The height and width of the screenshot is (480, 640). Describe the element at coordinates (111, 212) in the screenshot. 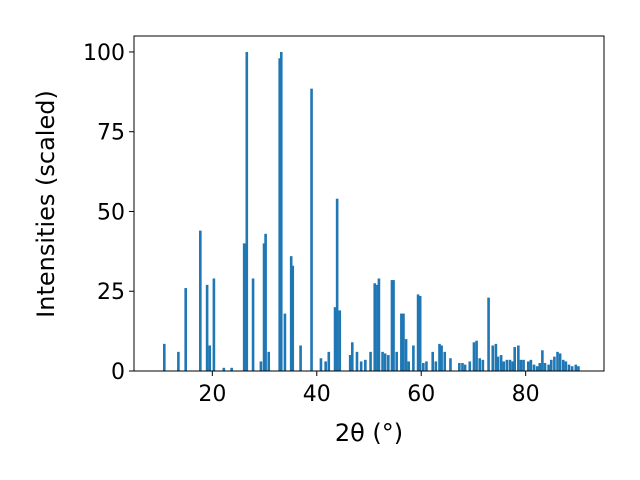

I see `y-tick-label: 50` at that location.